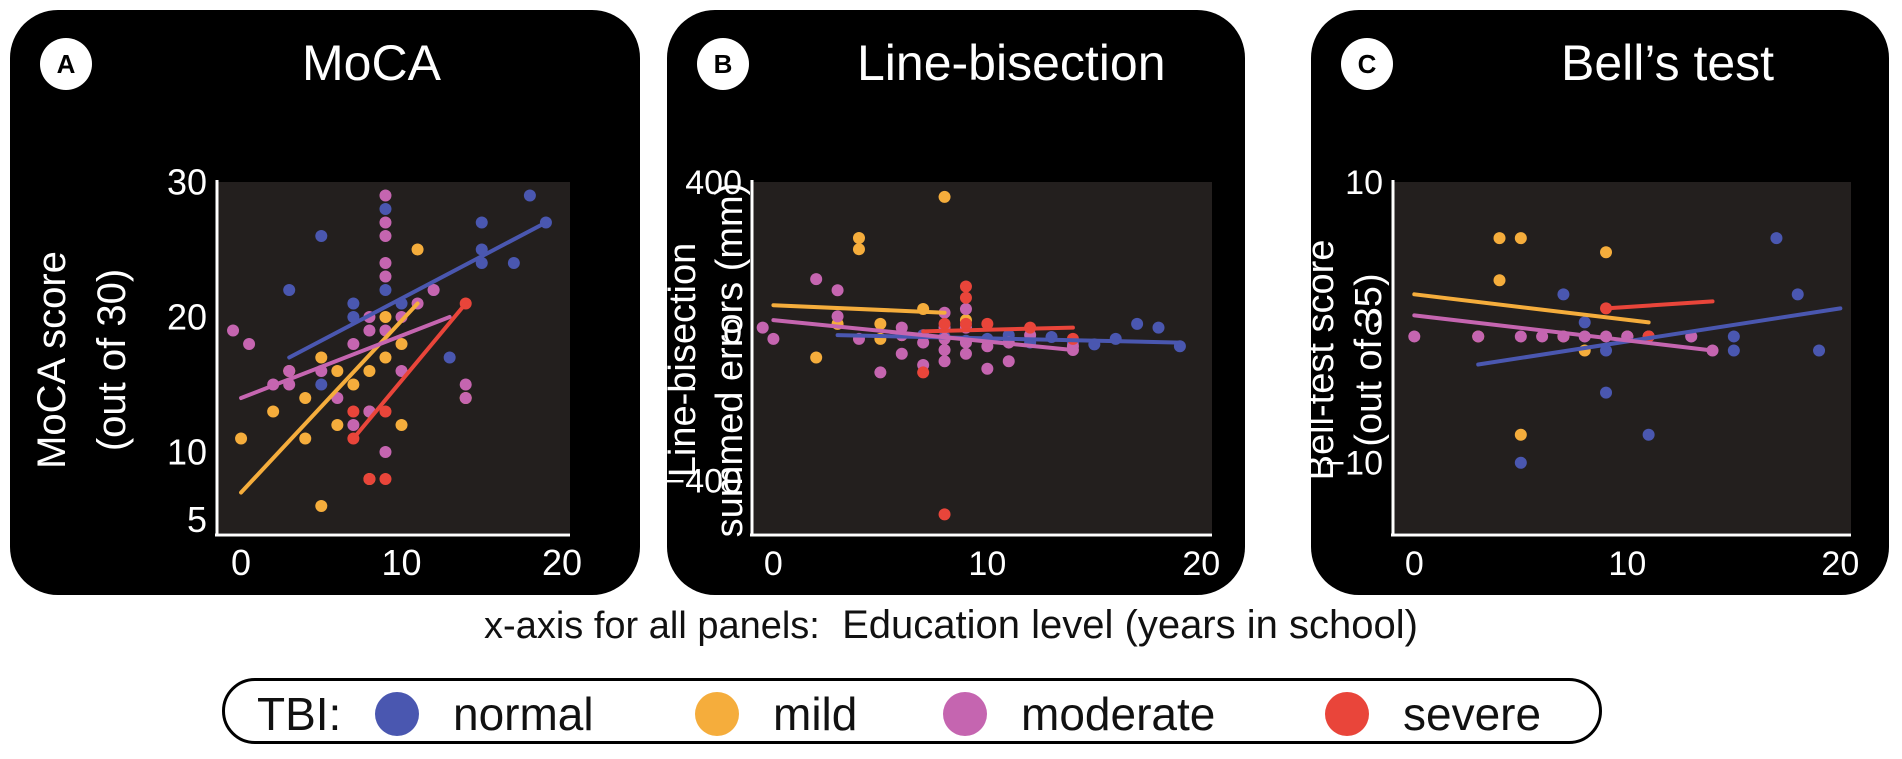  Describe the element at coordinates (523, 714) in the screenshot. I see `legend-label: normal` at that location.